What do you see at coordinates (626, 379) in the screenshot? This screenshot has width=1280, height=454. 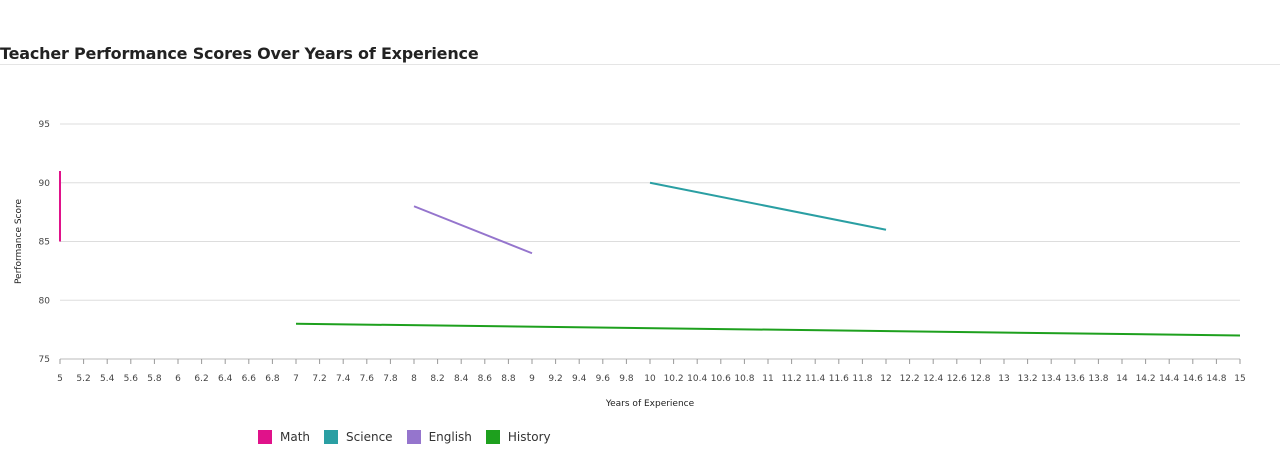 I see `x-tick-label: 9.8` at bounding box center [626, 379].